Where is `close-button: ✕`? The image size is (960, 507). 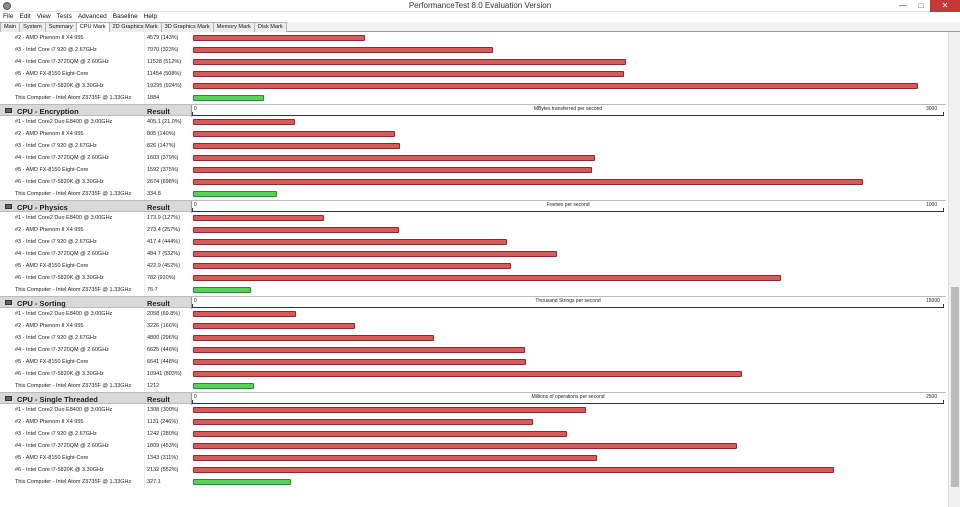
close-button: ✕ is located at coordinates (945, 6).